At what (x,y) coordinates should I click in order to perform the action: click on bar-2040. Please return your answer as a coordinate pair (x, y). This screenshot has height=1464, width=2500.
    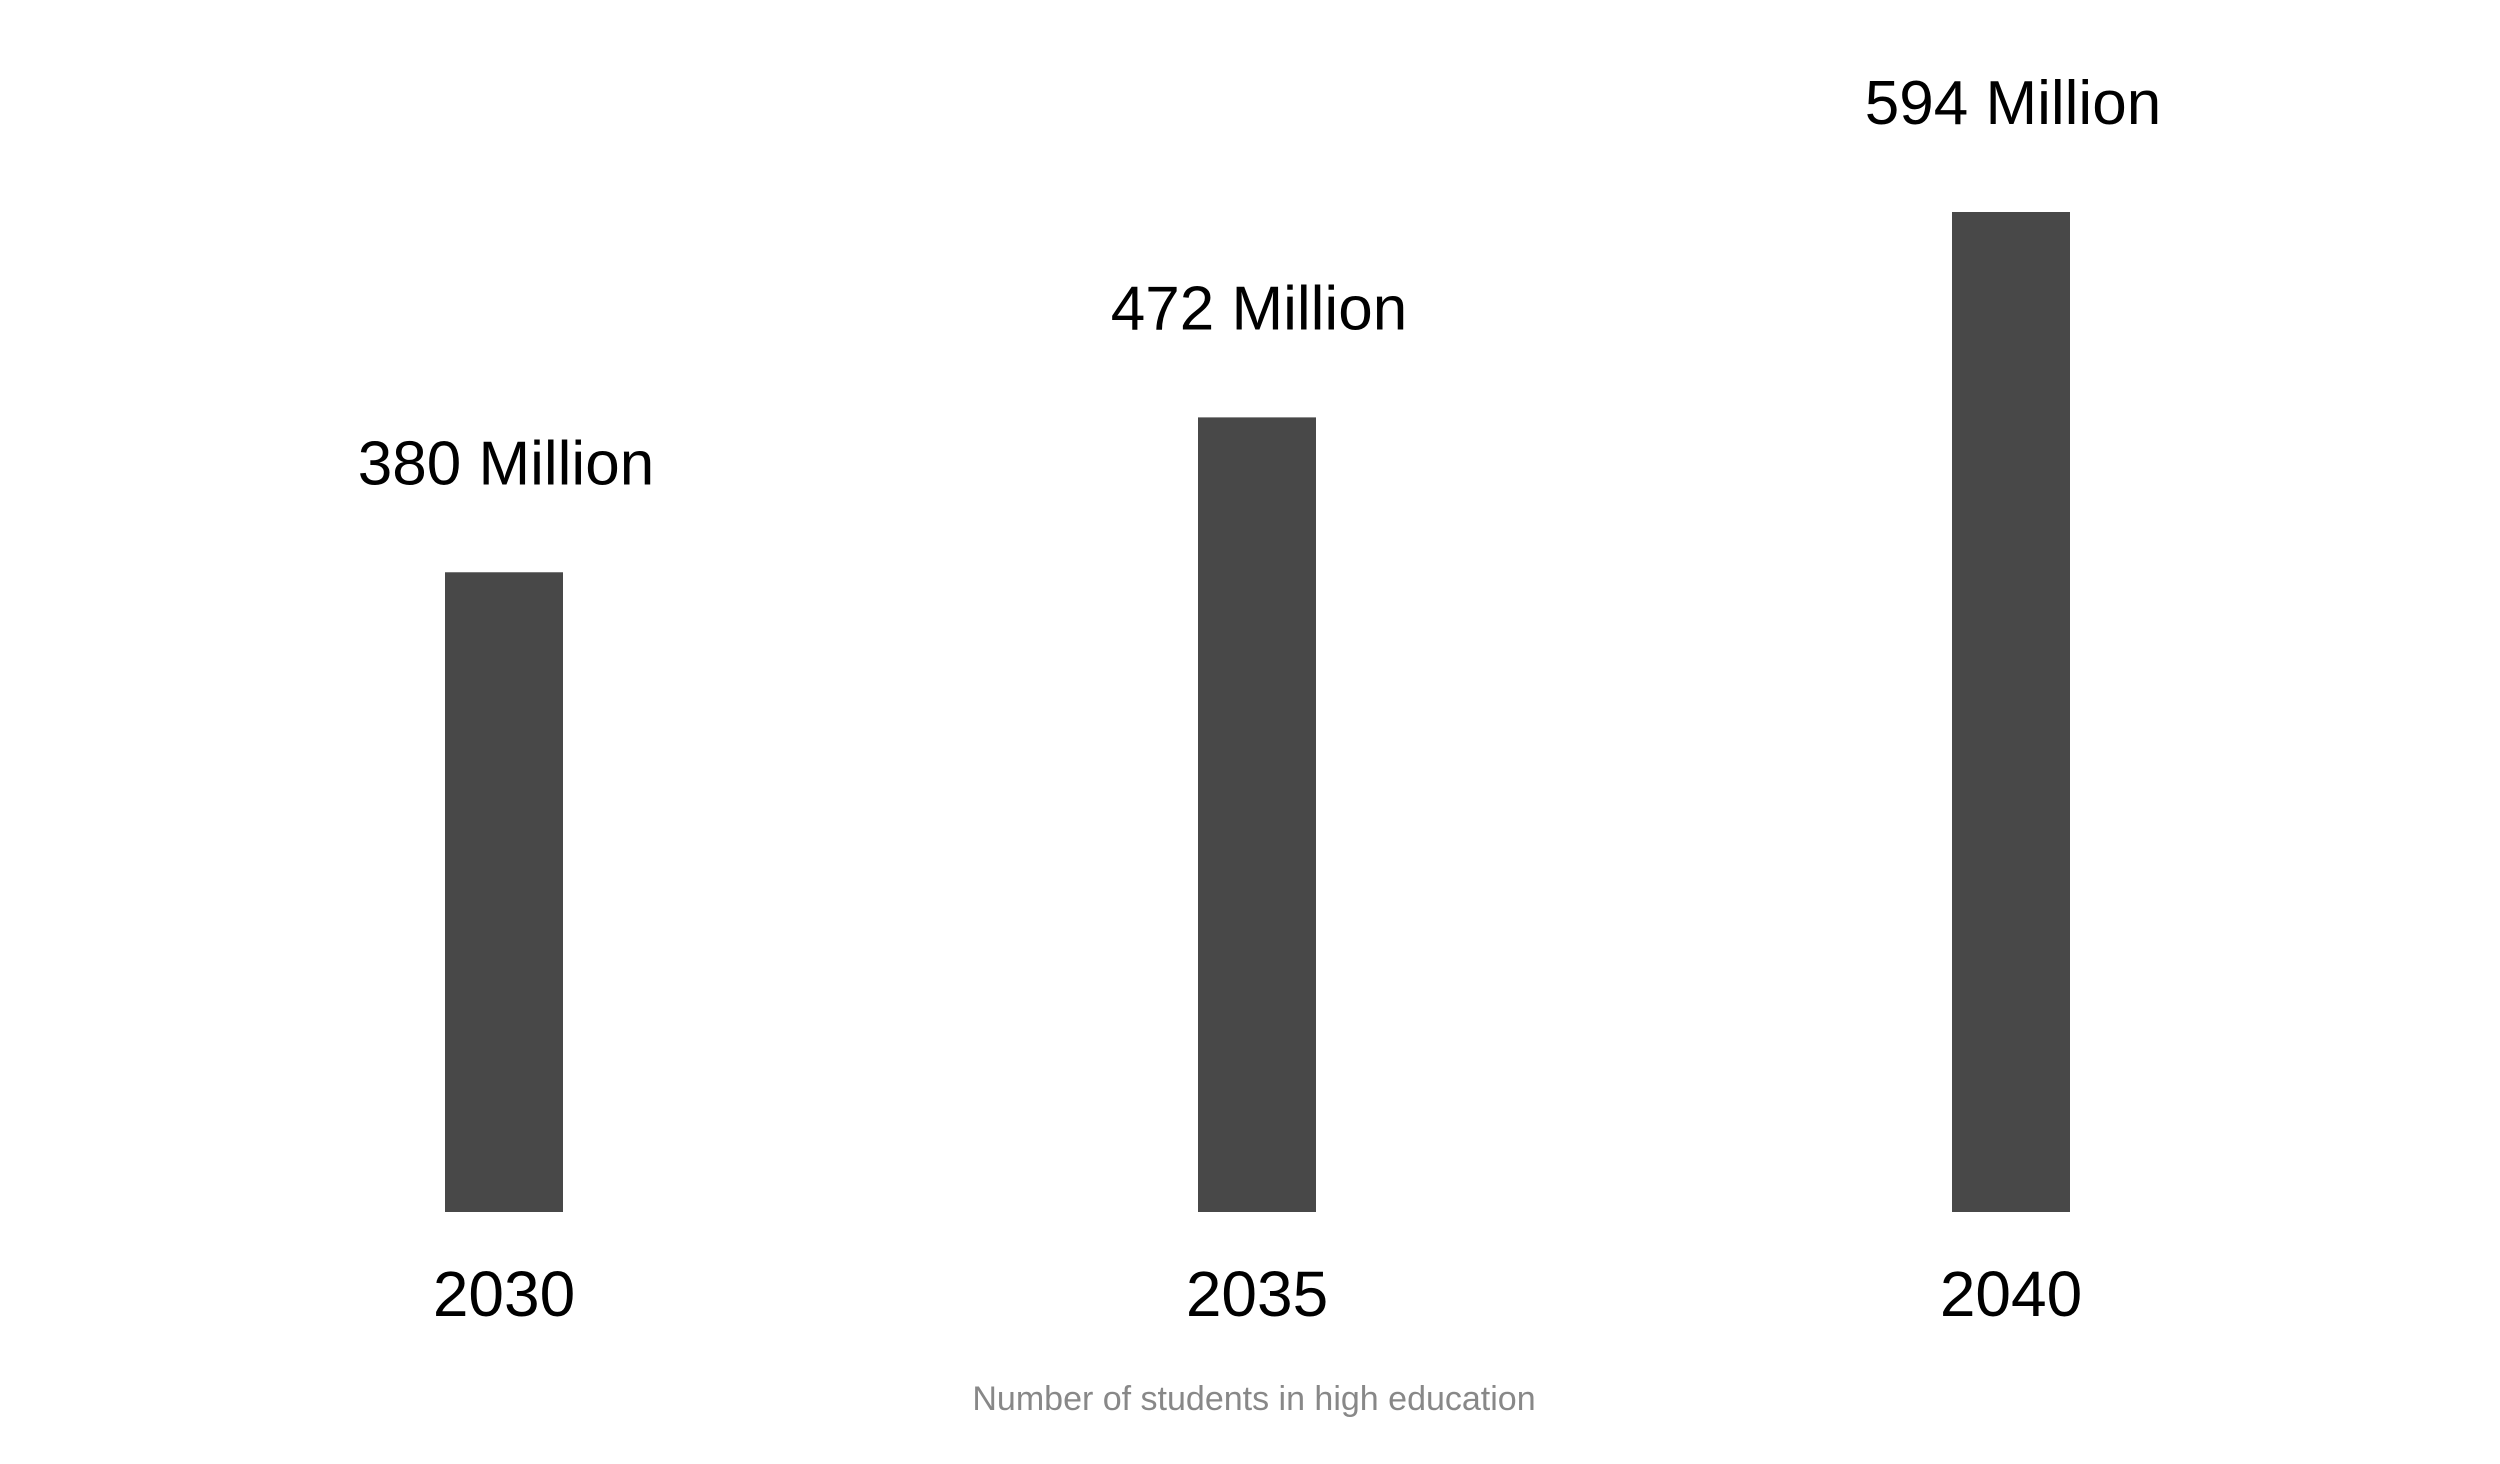
    Looking at the image, I should click on (2011, 712).